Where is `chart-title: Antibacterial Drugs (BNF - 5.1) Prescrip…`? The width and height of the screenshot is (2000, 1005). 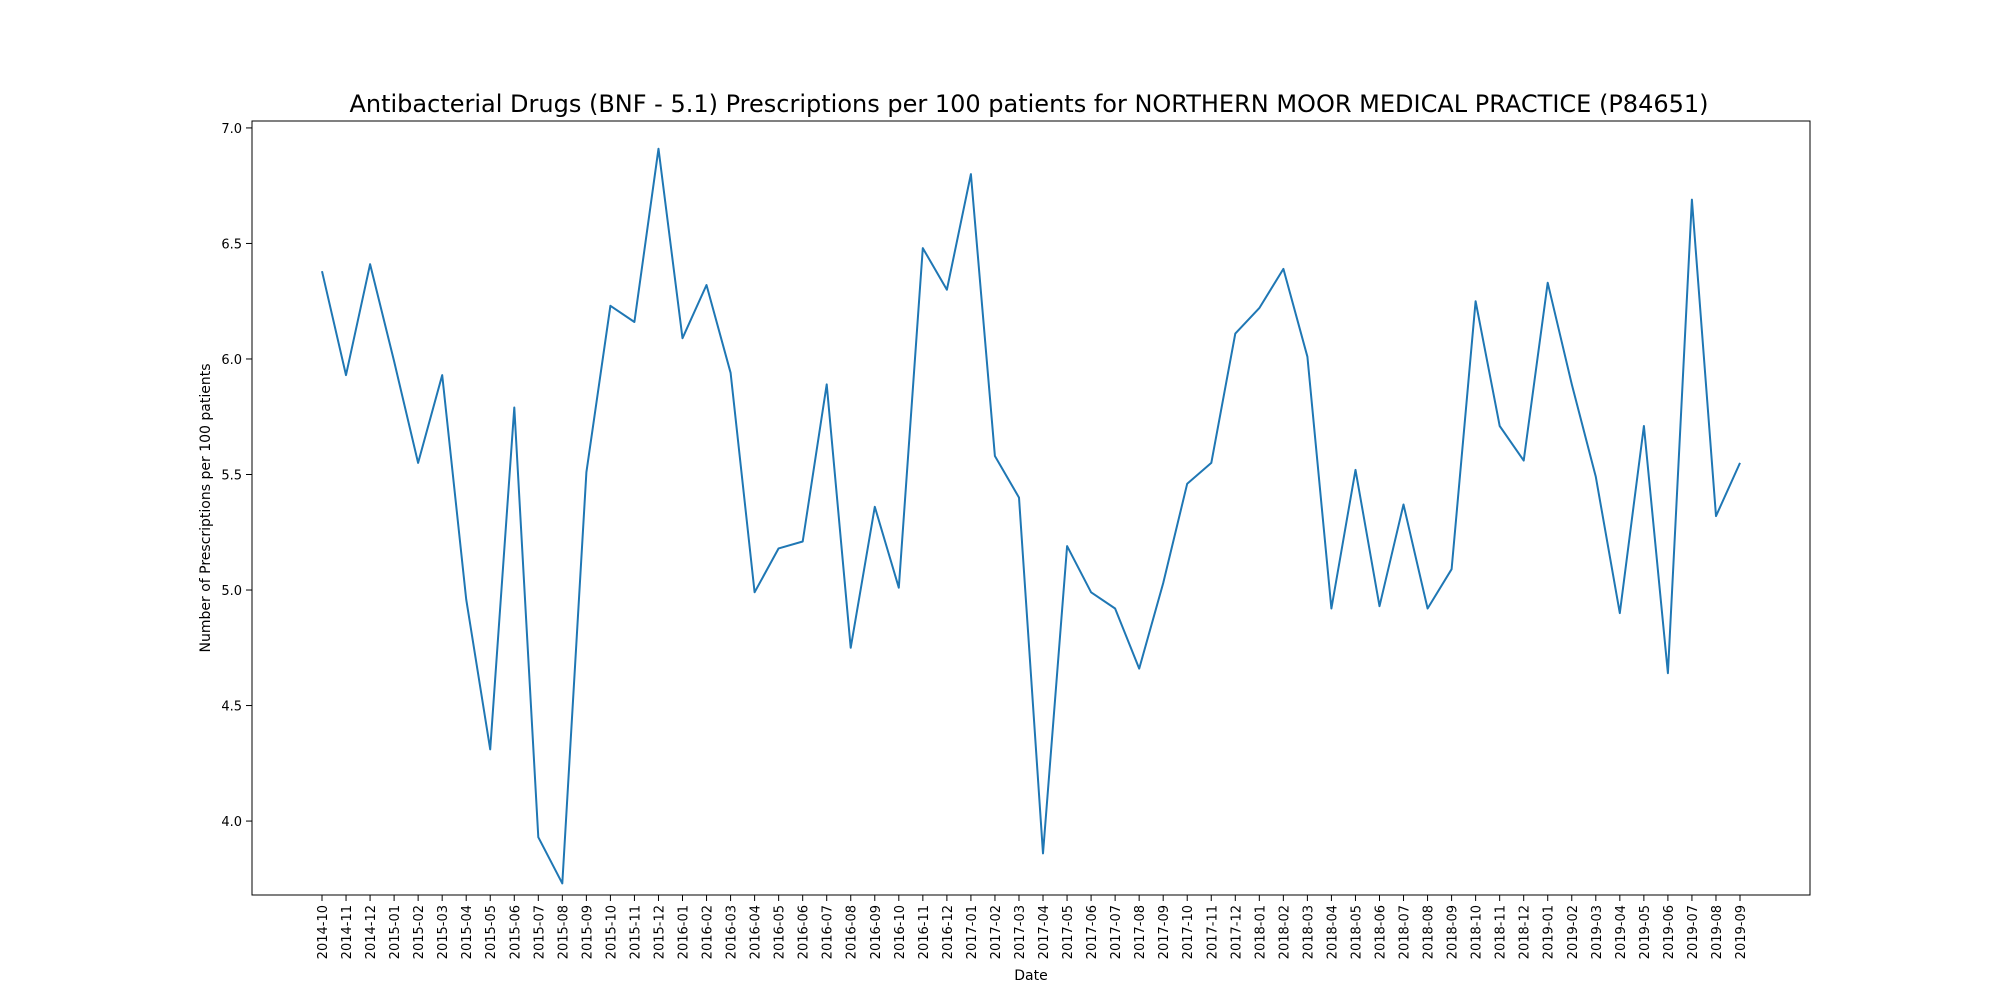
chart-title: Antibacterial Drugs (BNF - 5.1) Prescrip… is located at coordinates (1028, 104).